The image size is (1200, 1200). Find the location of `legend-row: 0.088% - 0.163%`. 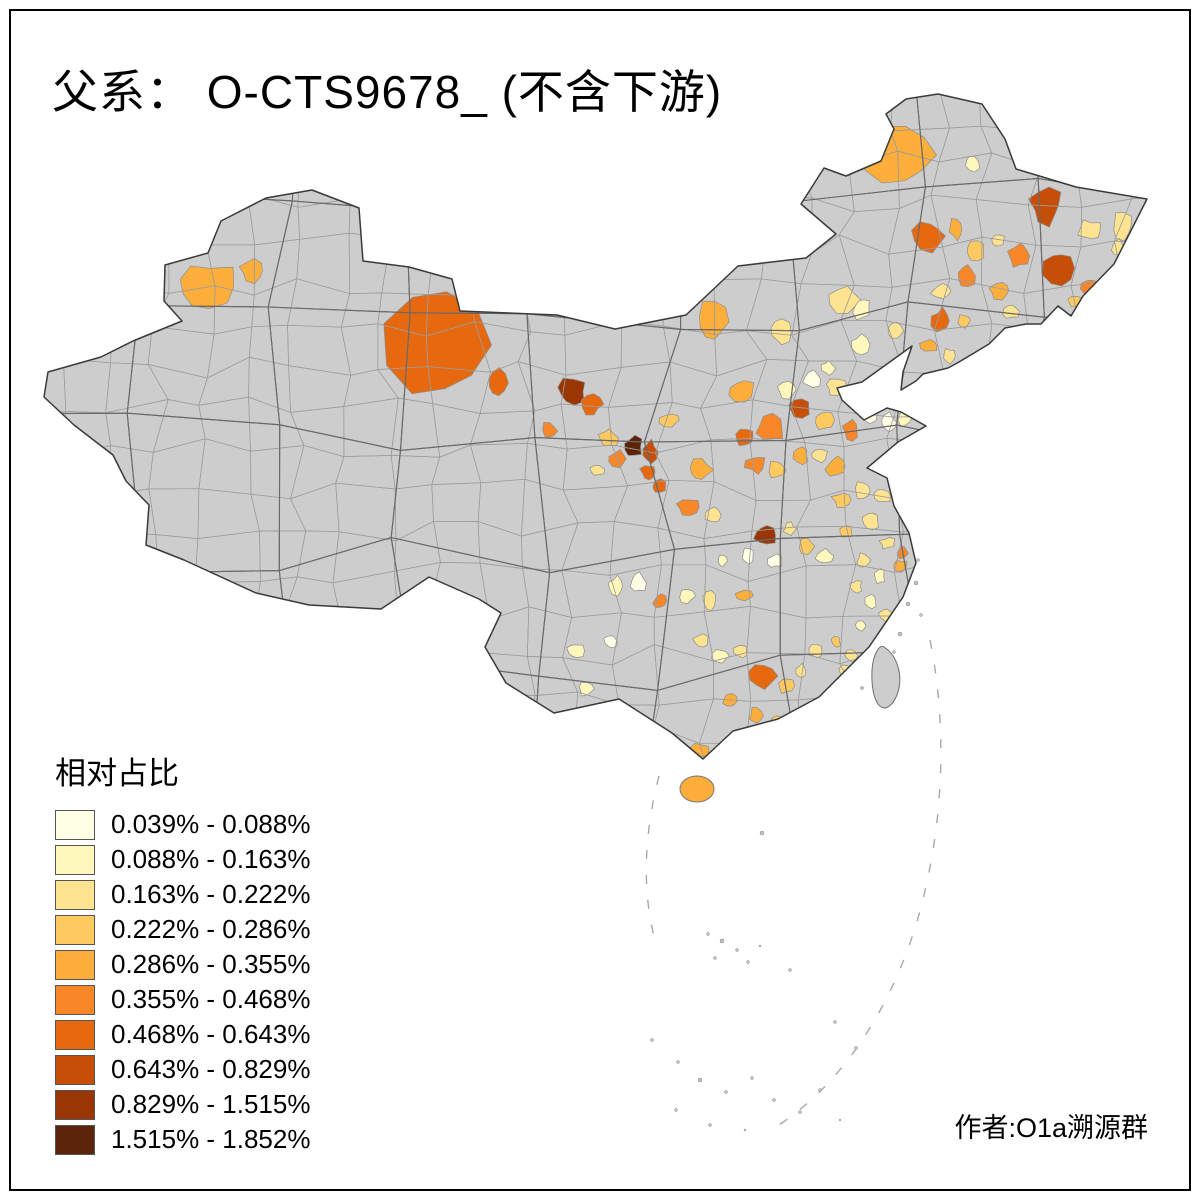

legend-row: 0.088% - 0.163% is located at coordinates (182, 859).